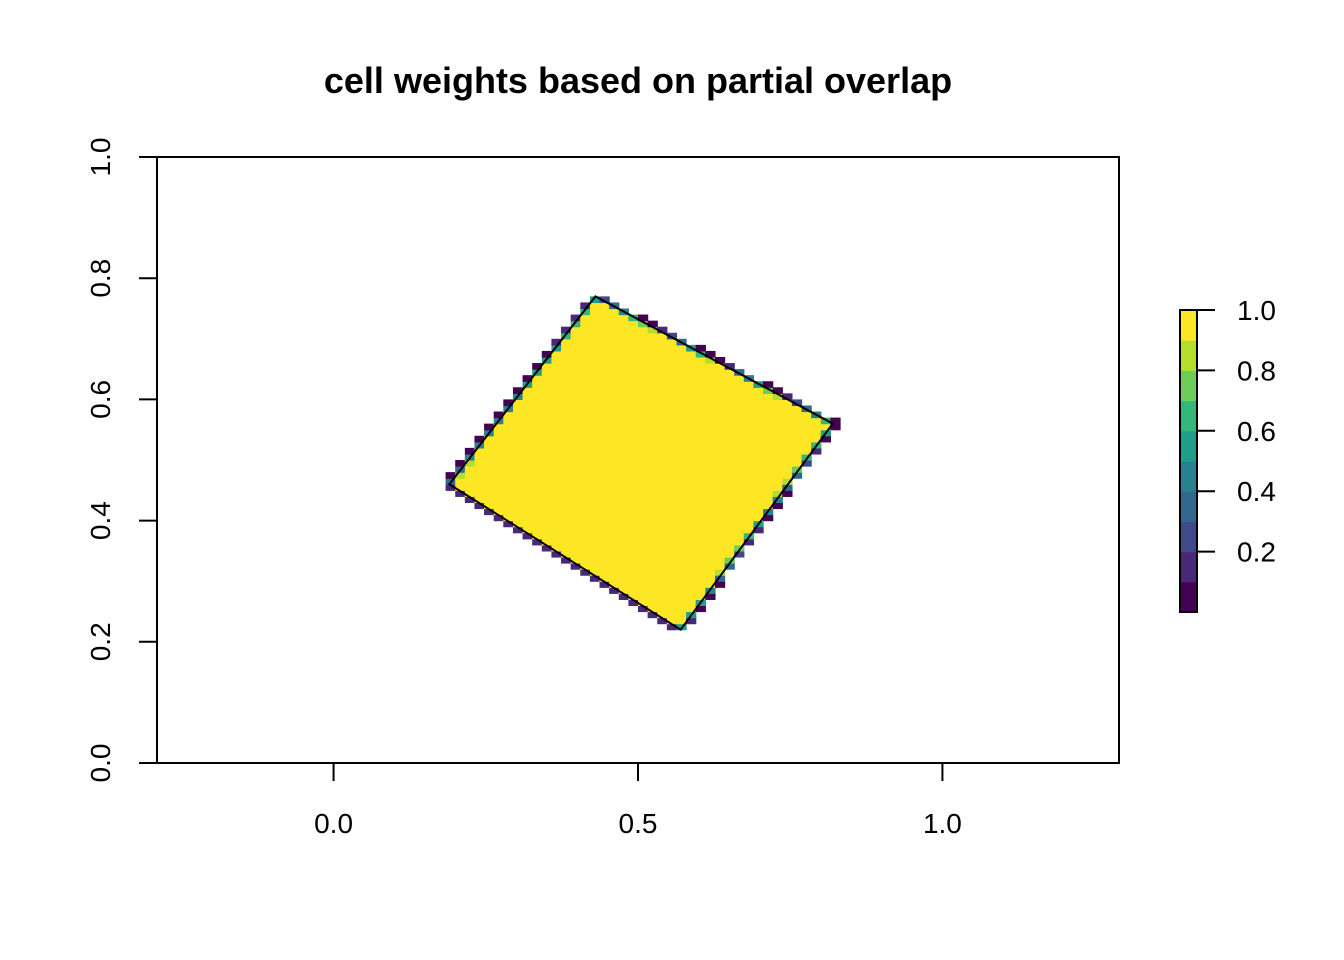 This screenshot has height=960, width=1344. What do you see at coordinates (333, 823) in the screenshot?
I see `x-tick-label: 0.0` at bounding box center [333, 823].